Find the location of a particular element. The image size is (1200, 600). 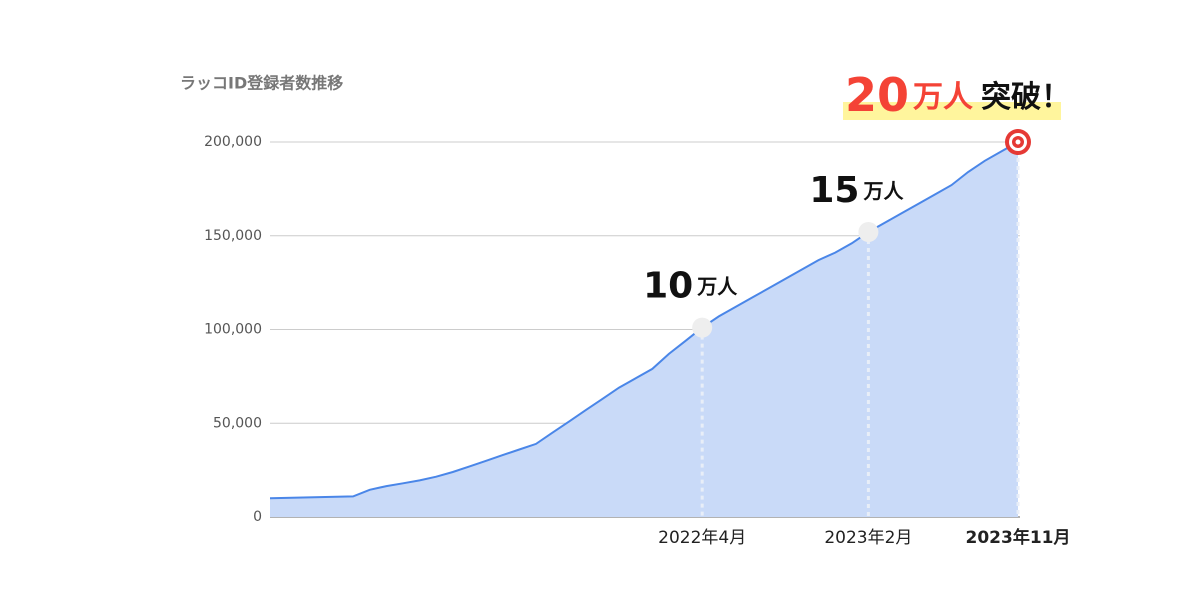

annotation-suffix: 突破！ is located at coordinates (1026, 97).